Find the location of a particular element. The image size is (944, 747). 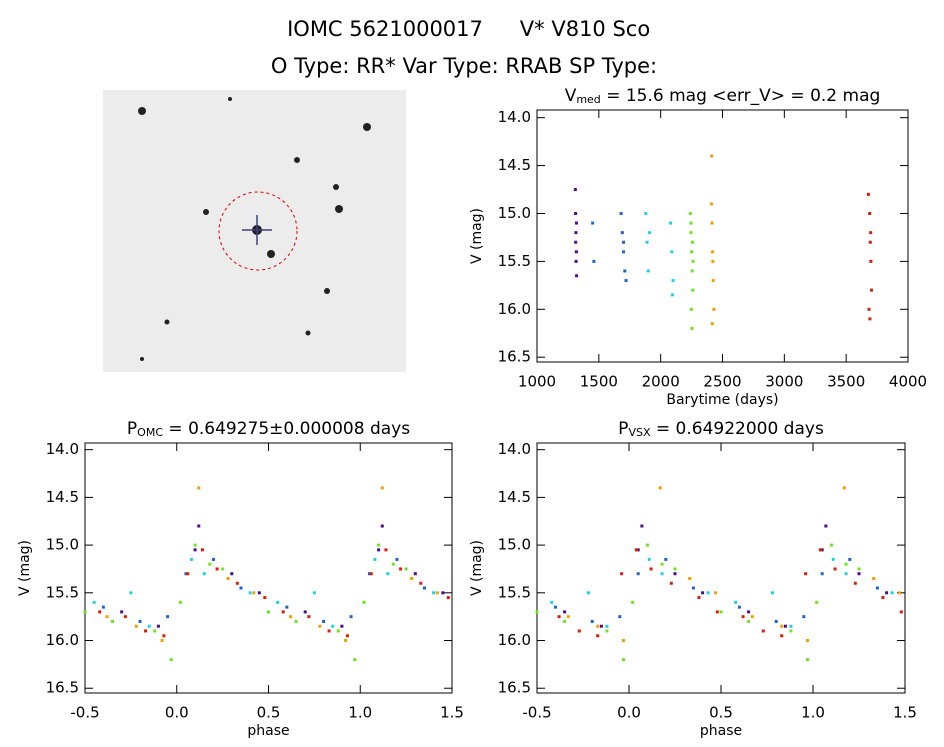

x-axis-label: Barytime (days) is located at coordinates (722, 400).